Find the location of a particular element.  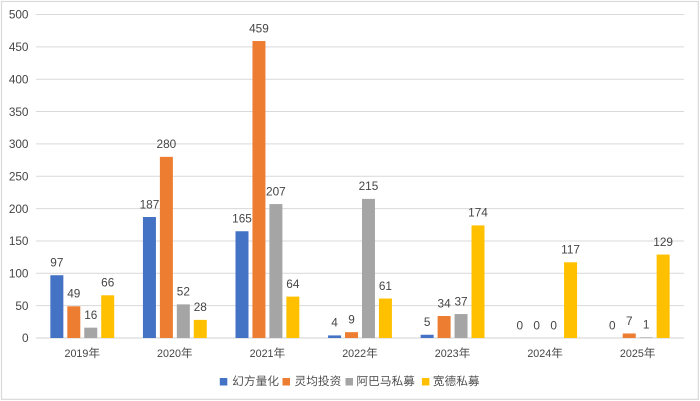

svg-text: 280 is located at coordinates (167, 144).